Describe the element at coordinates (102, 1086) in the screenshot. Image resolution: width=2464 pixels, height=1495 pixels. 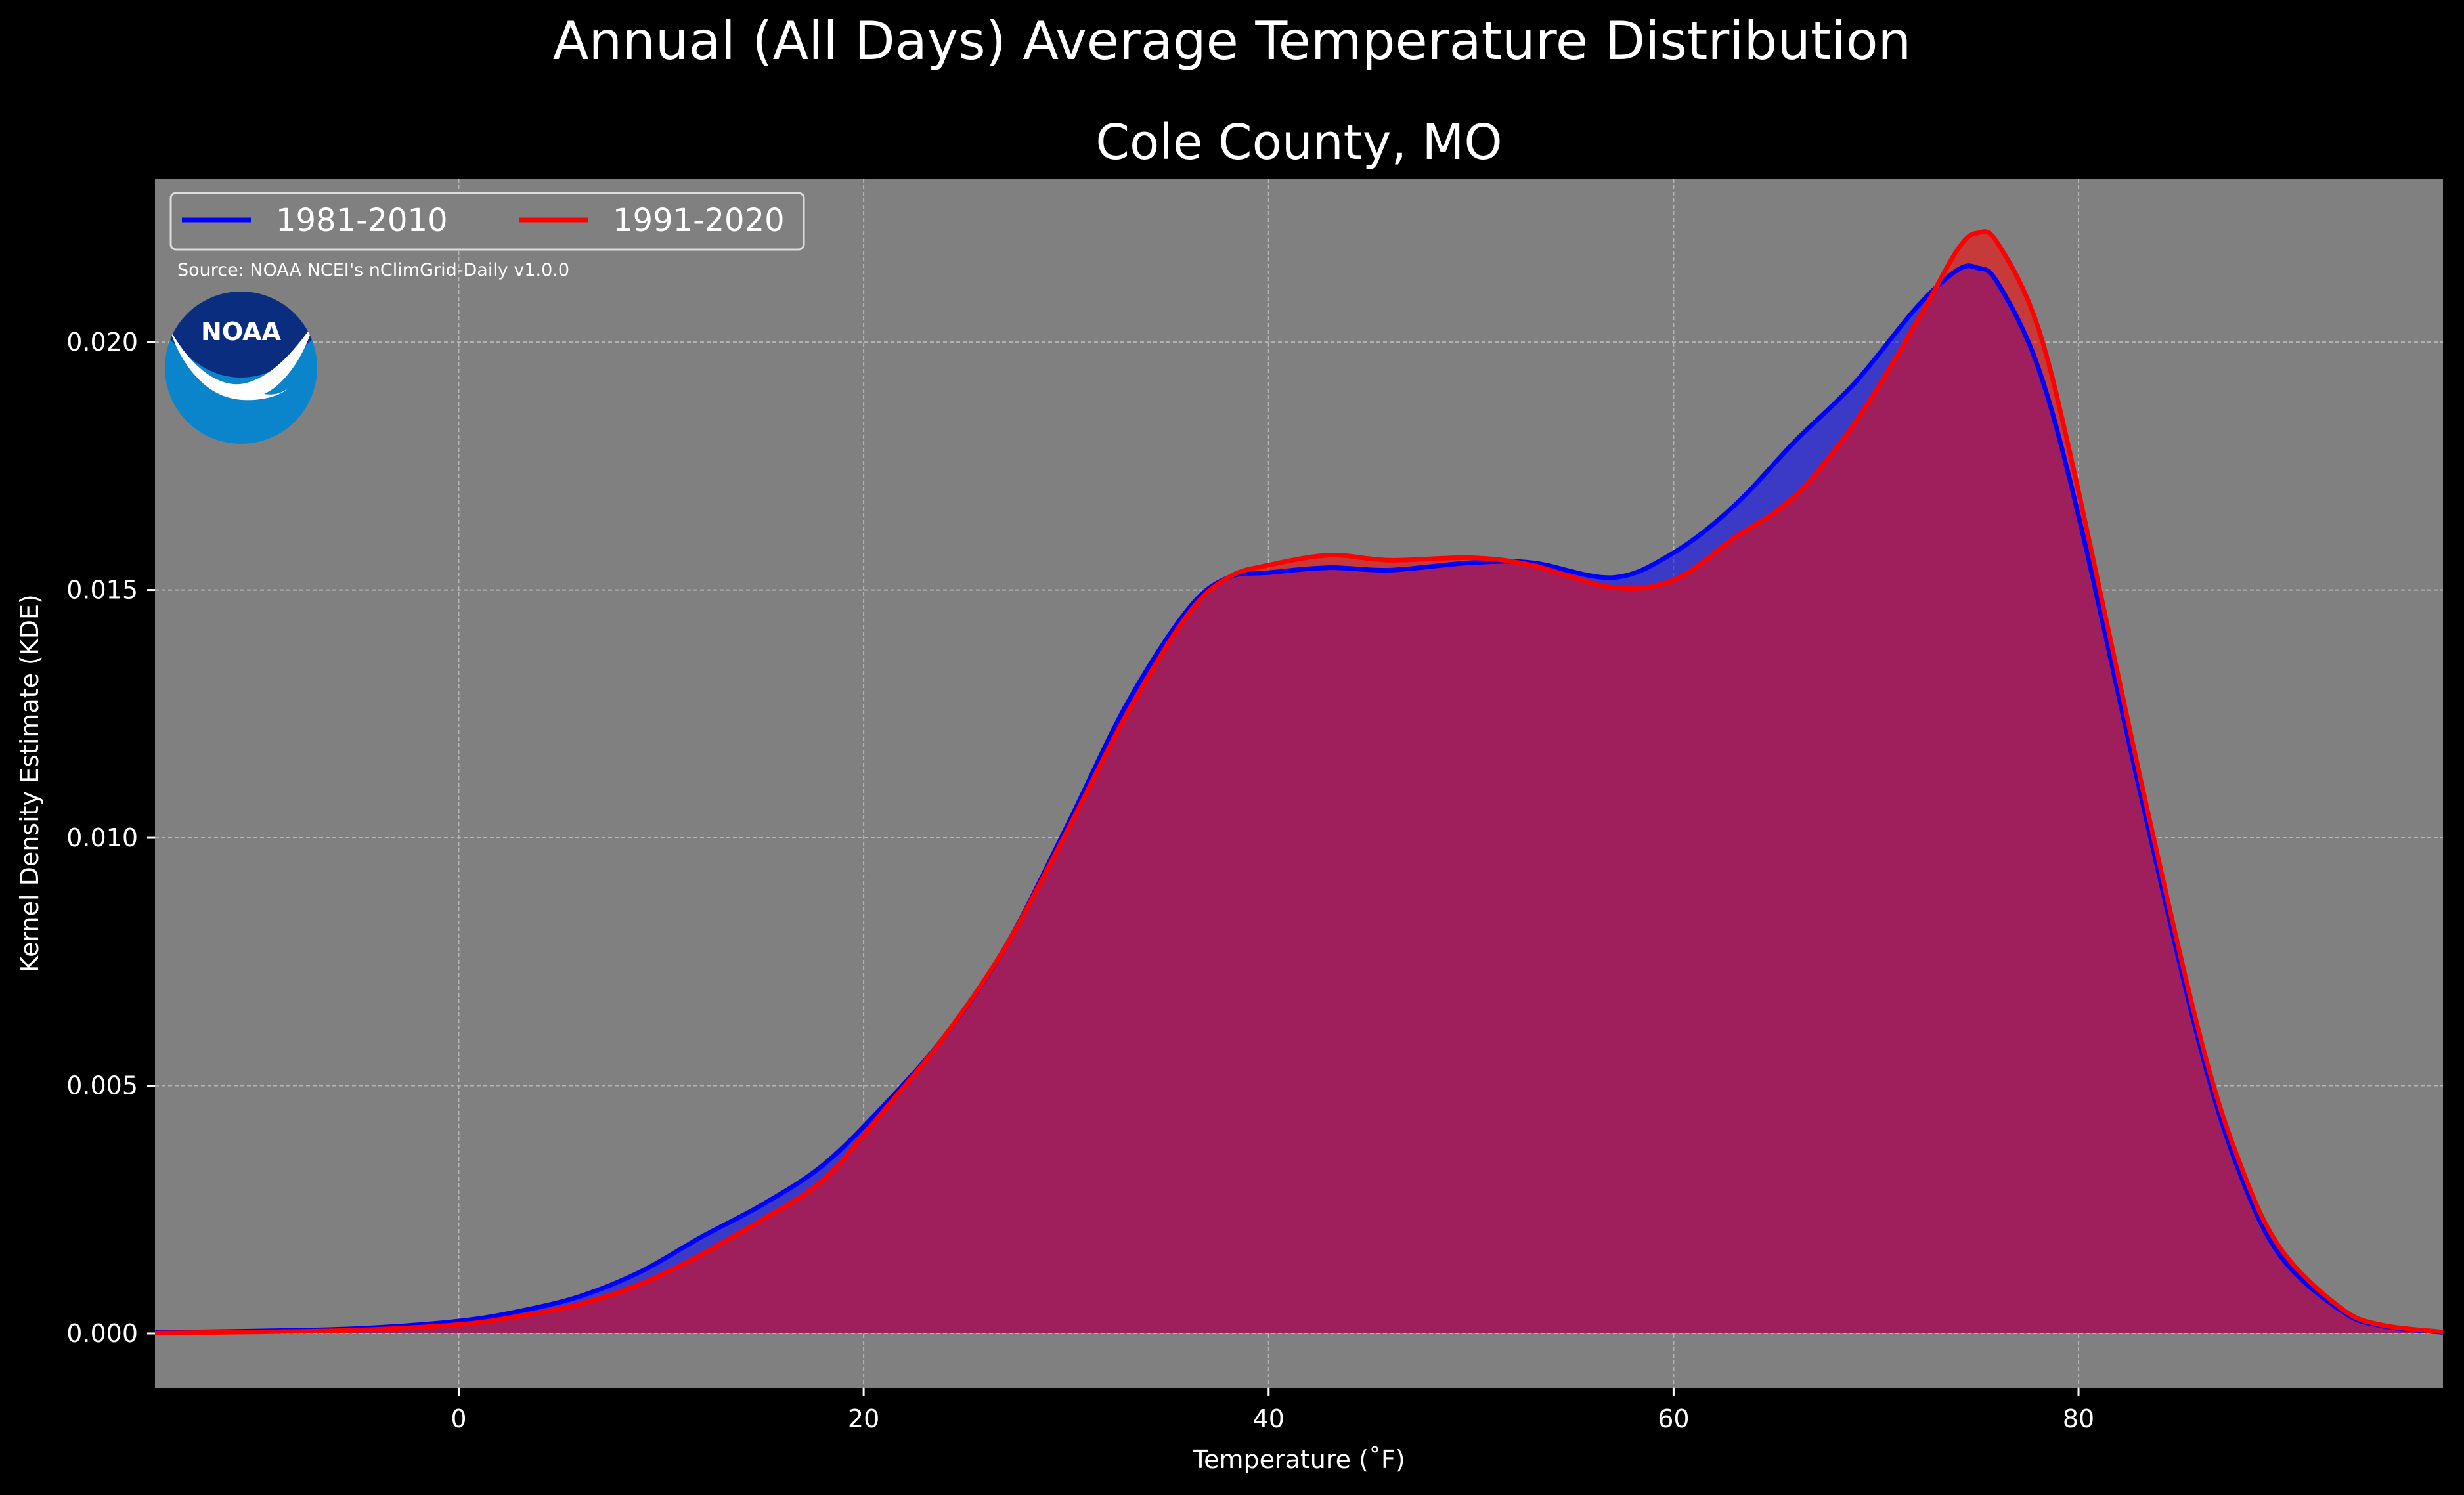
I see `y-tick-label: 0.005` at that location.